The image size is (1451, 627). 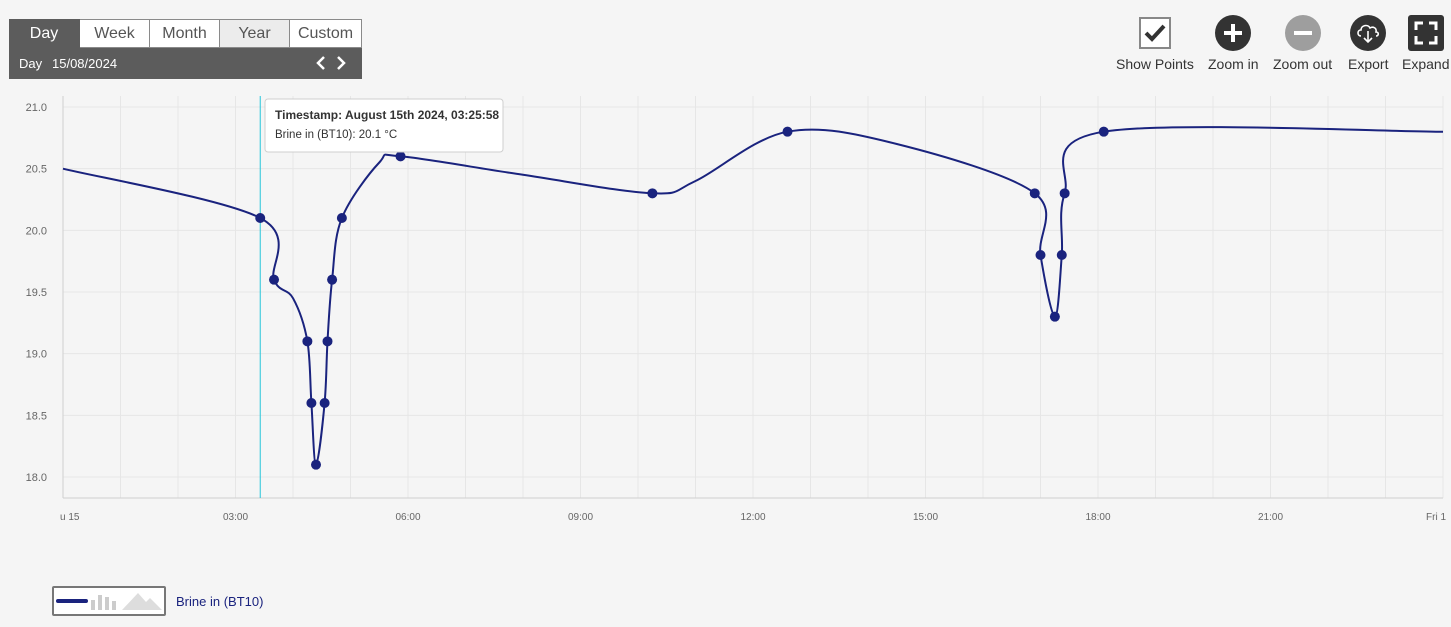 What do you see at coordinates (1303, 64) in the screenshot?
I see `zoom-out-label: Zoom out` at bounding box center [1303, 64].